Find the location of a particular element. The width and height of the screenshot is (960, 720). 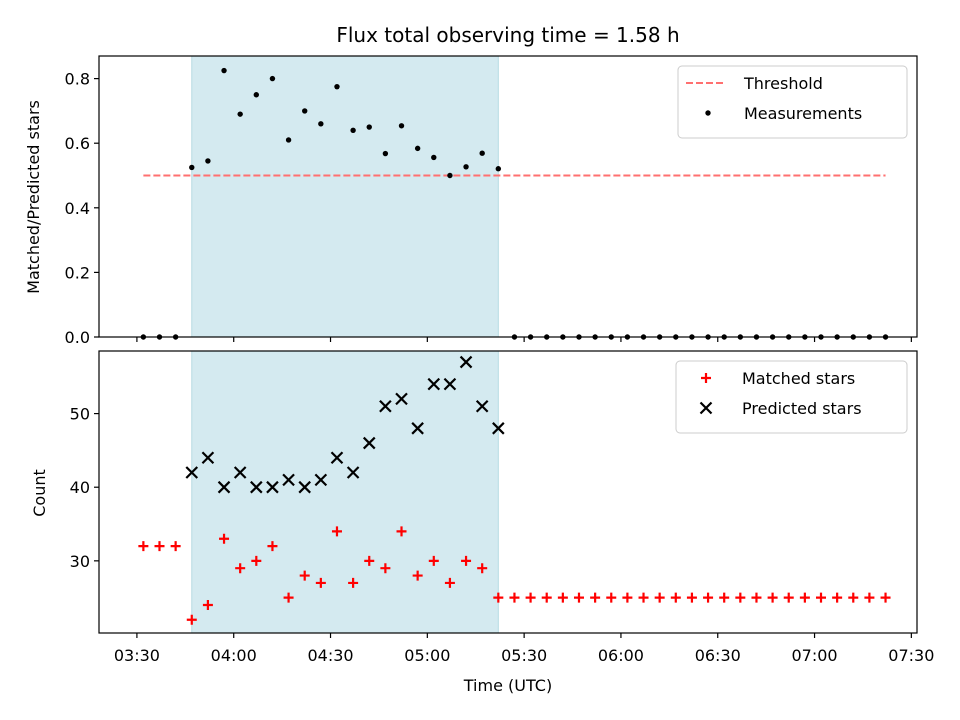

legend: Threshold Measurements is located at coordinates (792, 102).